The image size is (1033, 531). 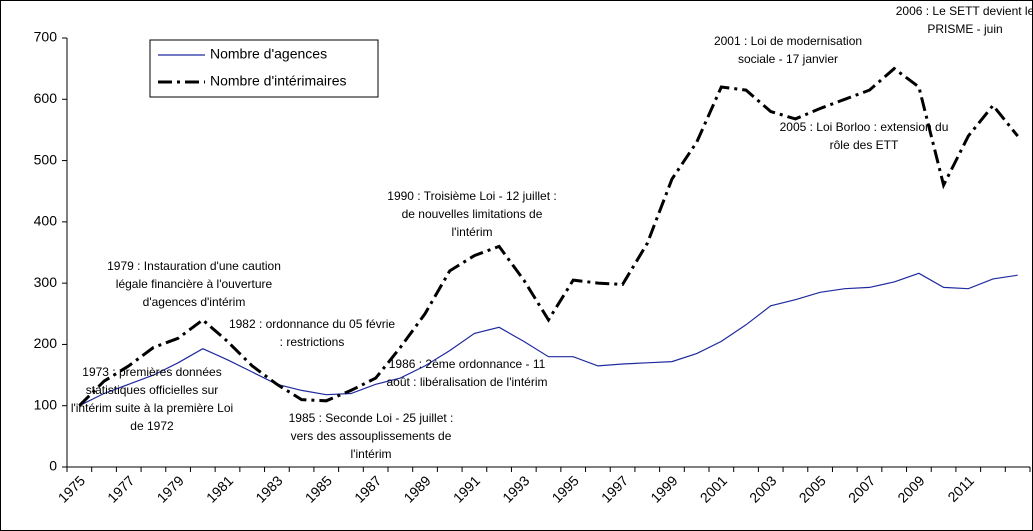 I want to click on annotation: 1979 : Instauration d'une caution, so click(x=194, y=266).